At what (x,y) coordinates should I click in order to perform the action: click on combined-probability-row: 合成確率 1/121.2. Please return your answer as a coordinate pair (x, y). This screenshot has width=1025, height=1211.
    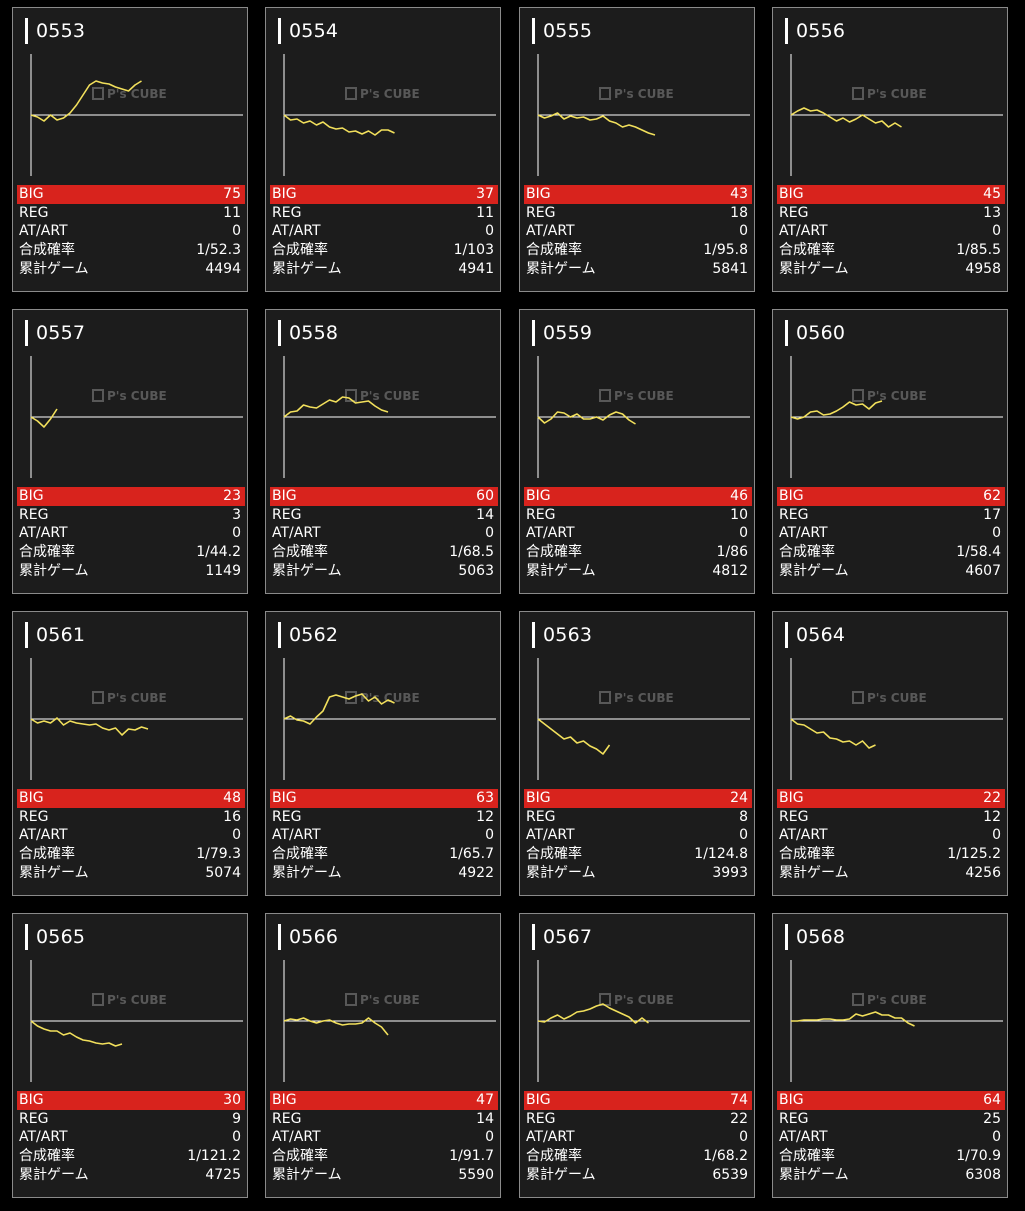
    Looking at the image, I should click on (131, 1156).